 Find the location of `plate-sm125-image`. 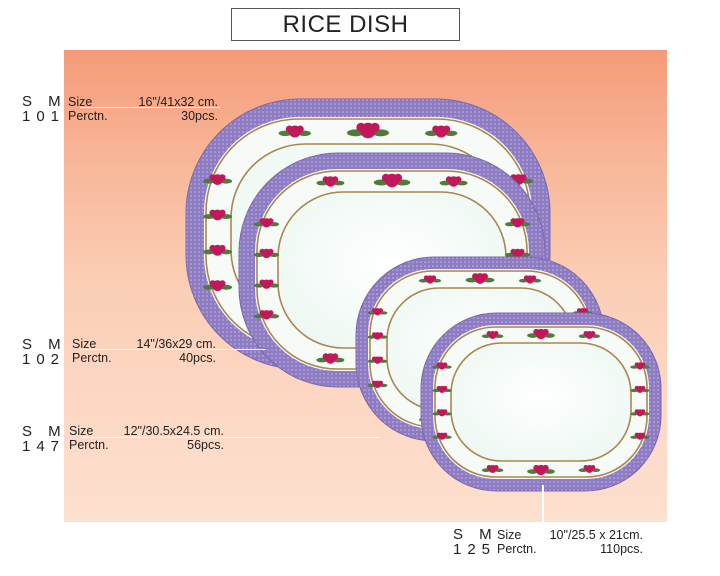

plate-sm125-image is located at coordinates (541, 402).